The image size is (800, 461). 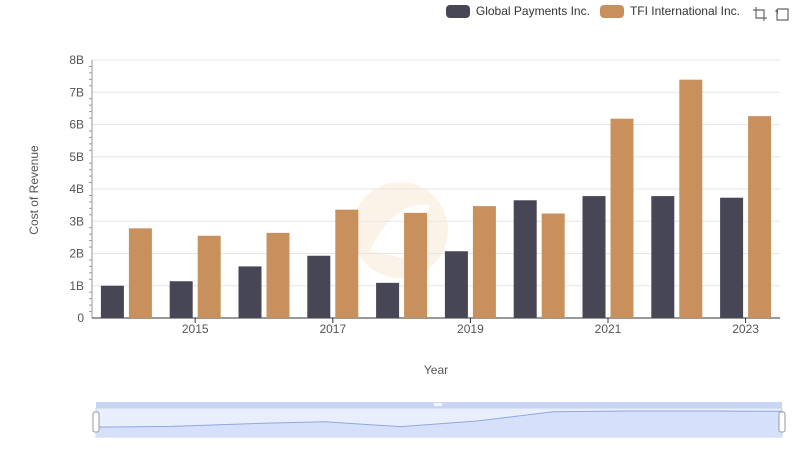 I want to click on zoom-handle-left, so click(x=96, y=422).